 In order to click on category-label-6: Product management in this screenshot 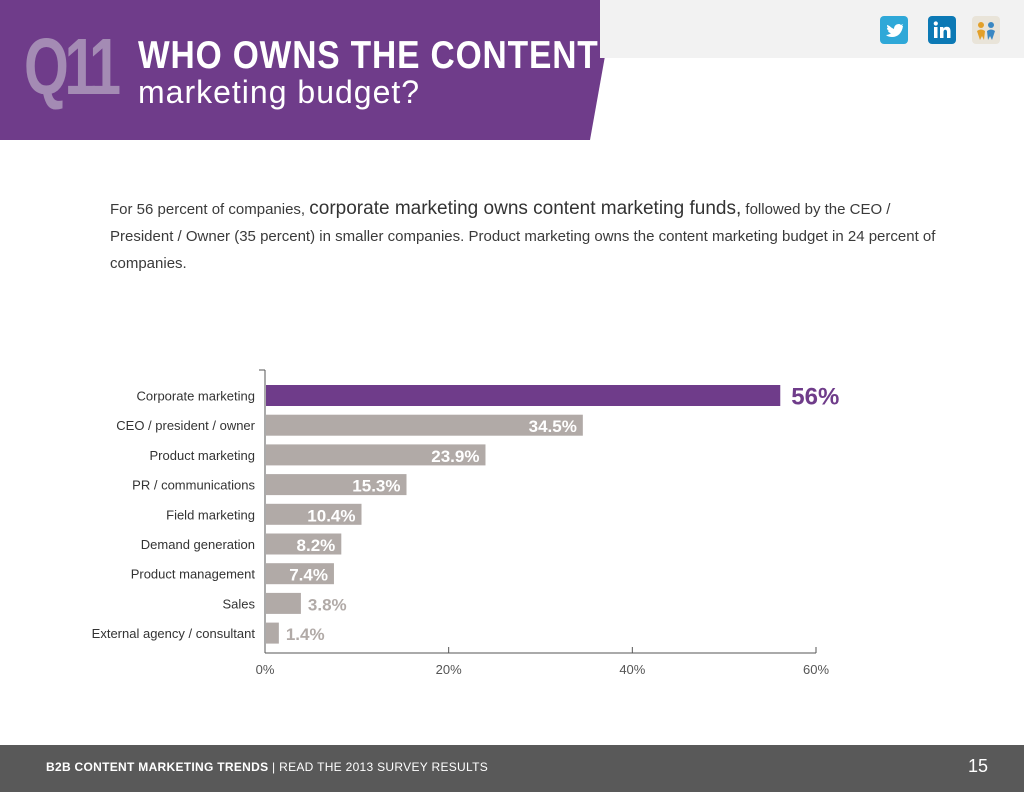, I will do `click(193, 574)`.